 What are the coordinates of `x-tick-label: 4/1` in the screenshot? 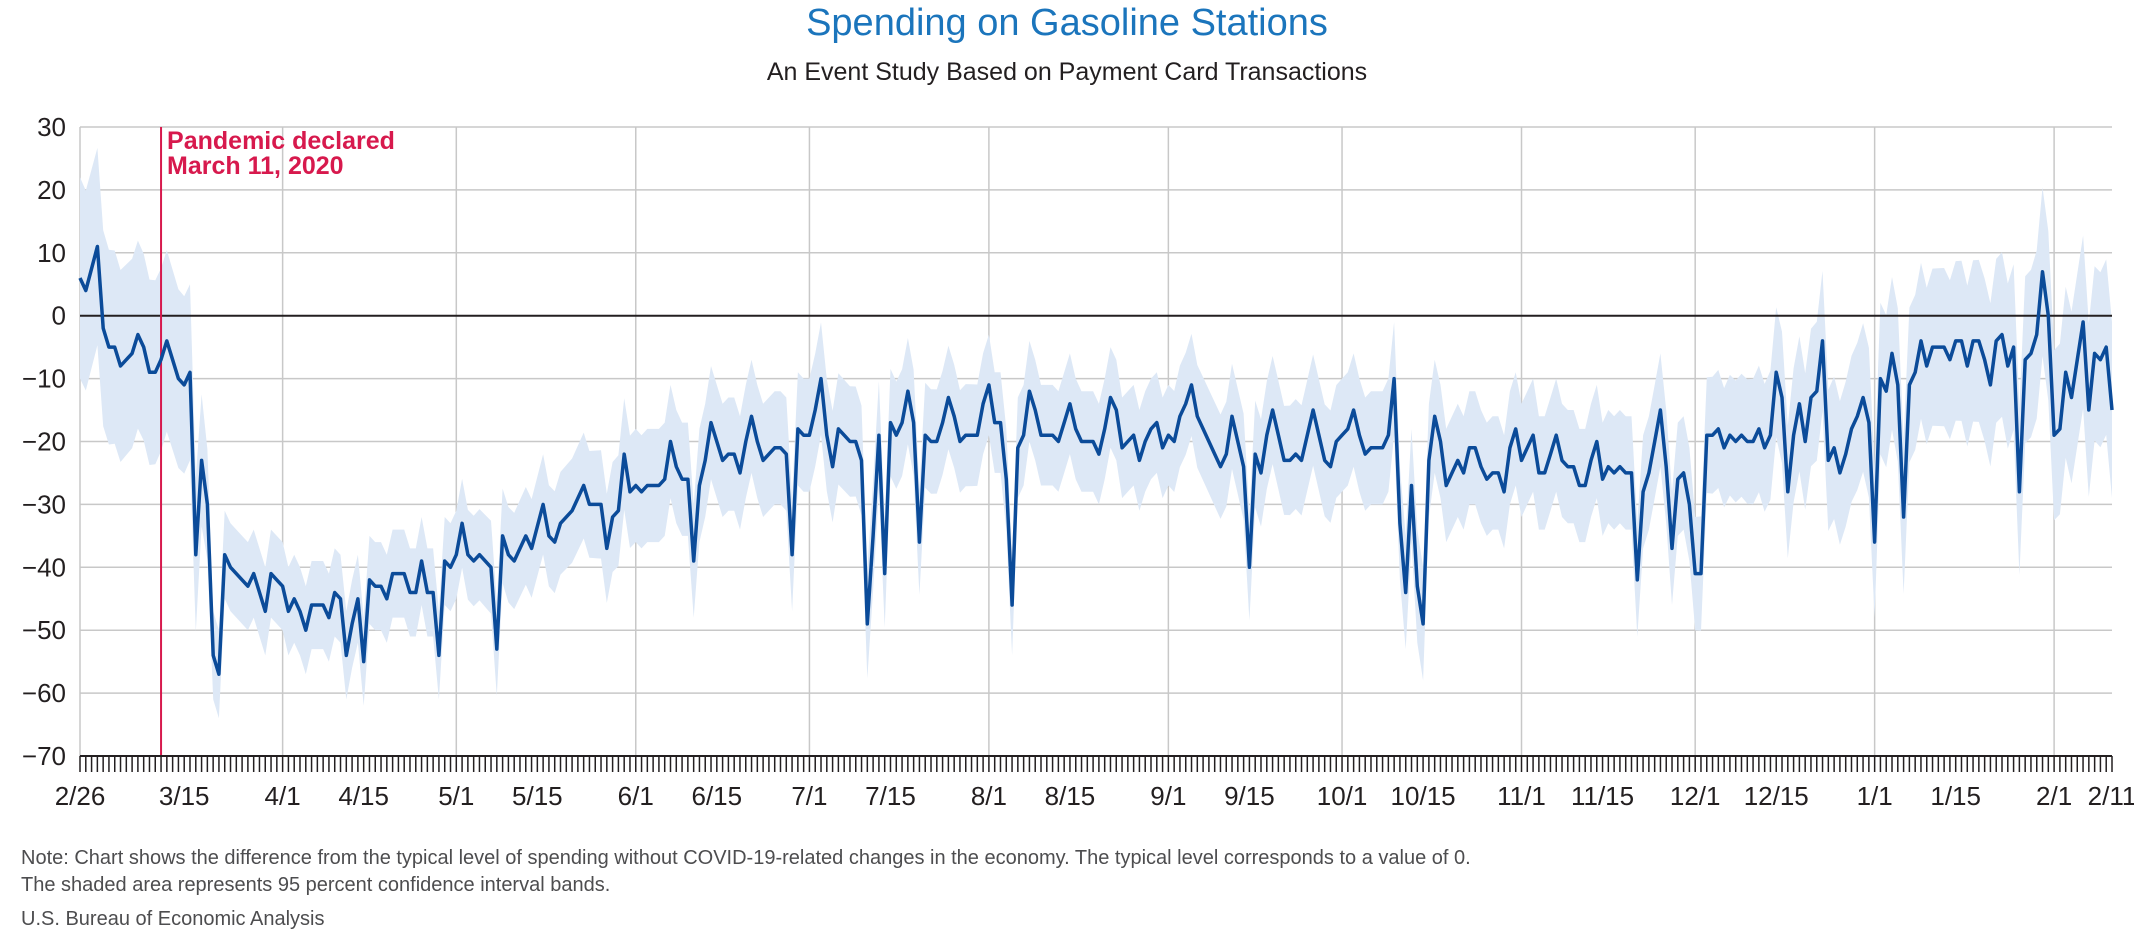 It's located at (283, 796).